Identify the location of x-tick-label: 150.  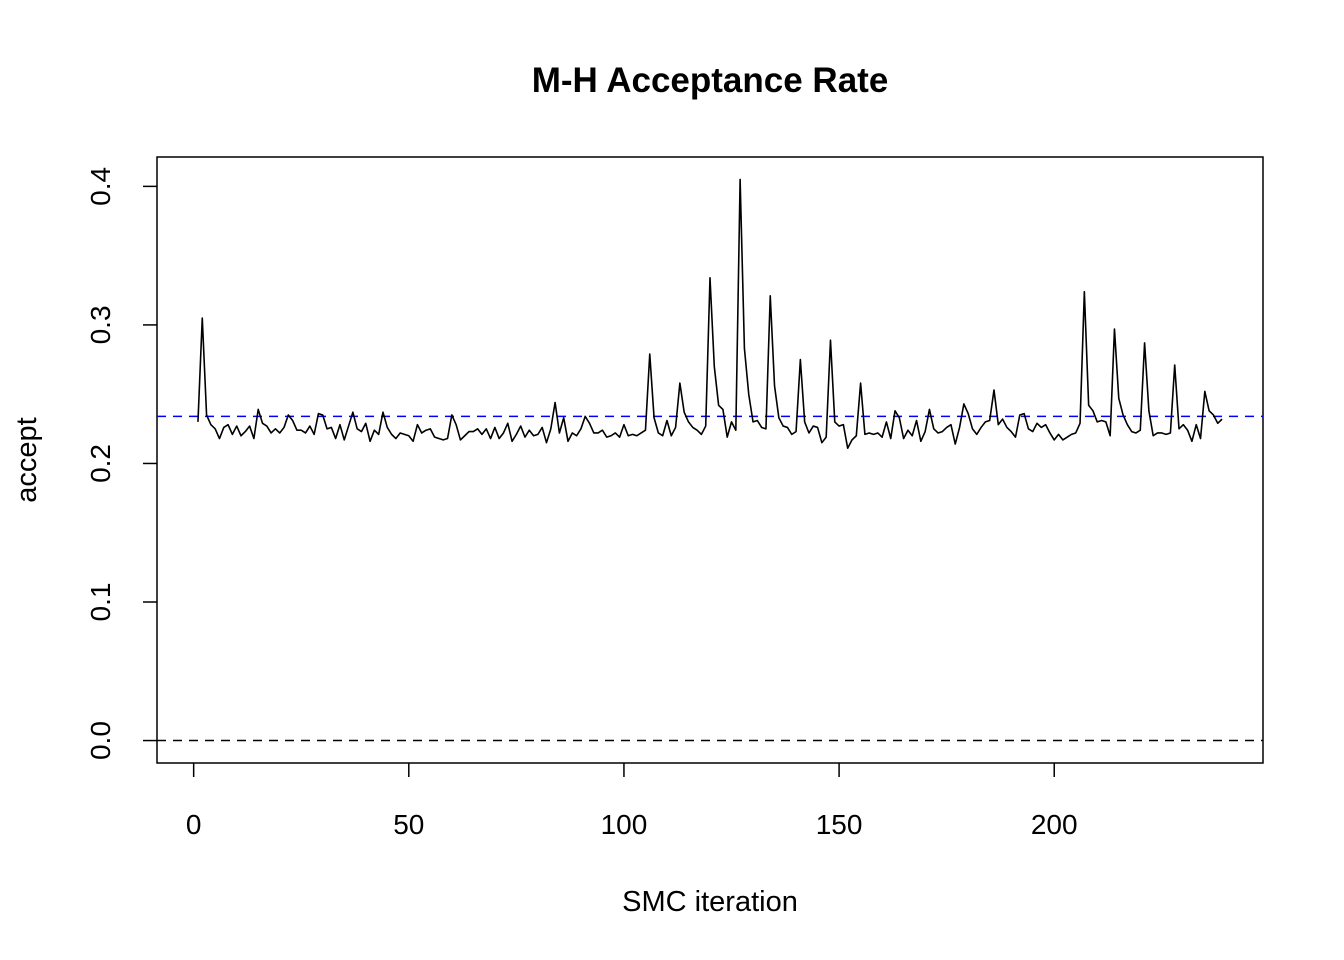
(839, 824).